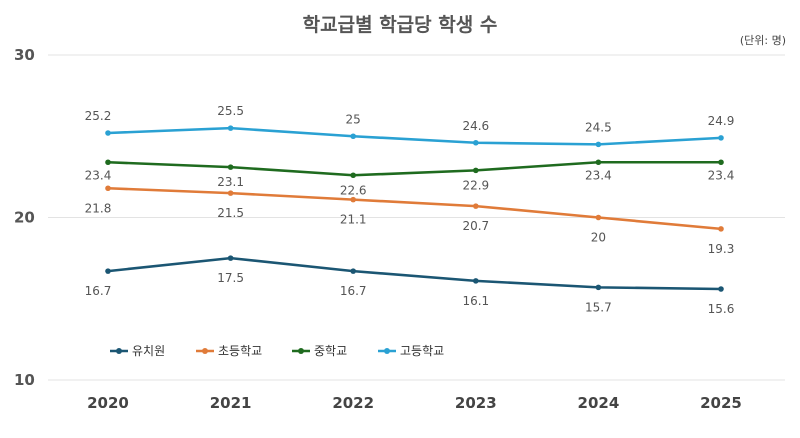 Image resolution: width=800 pixels, height=438 pixels. Describe the element at coordinates (98, 208) in the screenshot. I see `data-label: 21.8` at that location.